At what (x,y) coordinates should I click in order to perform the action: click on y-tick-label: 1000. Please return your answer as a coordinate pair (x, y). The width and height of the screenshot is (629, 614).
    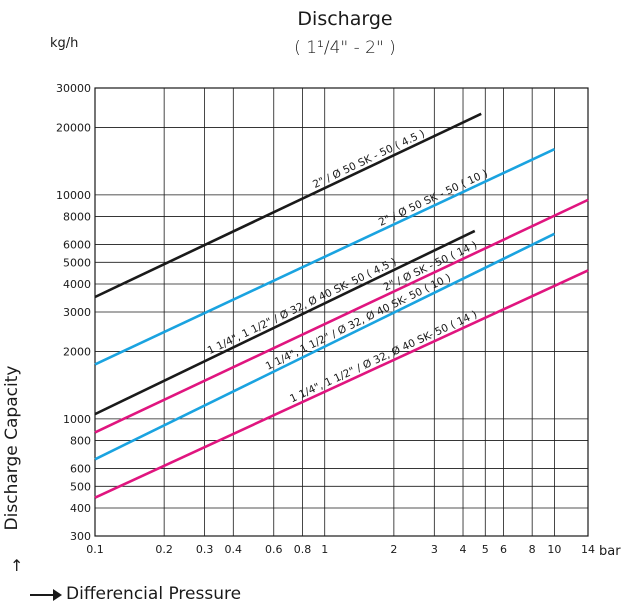
    Looking at the image, I should click on (77, 419).